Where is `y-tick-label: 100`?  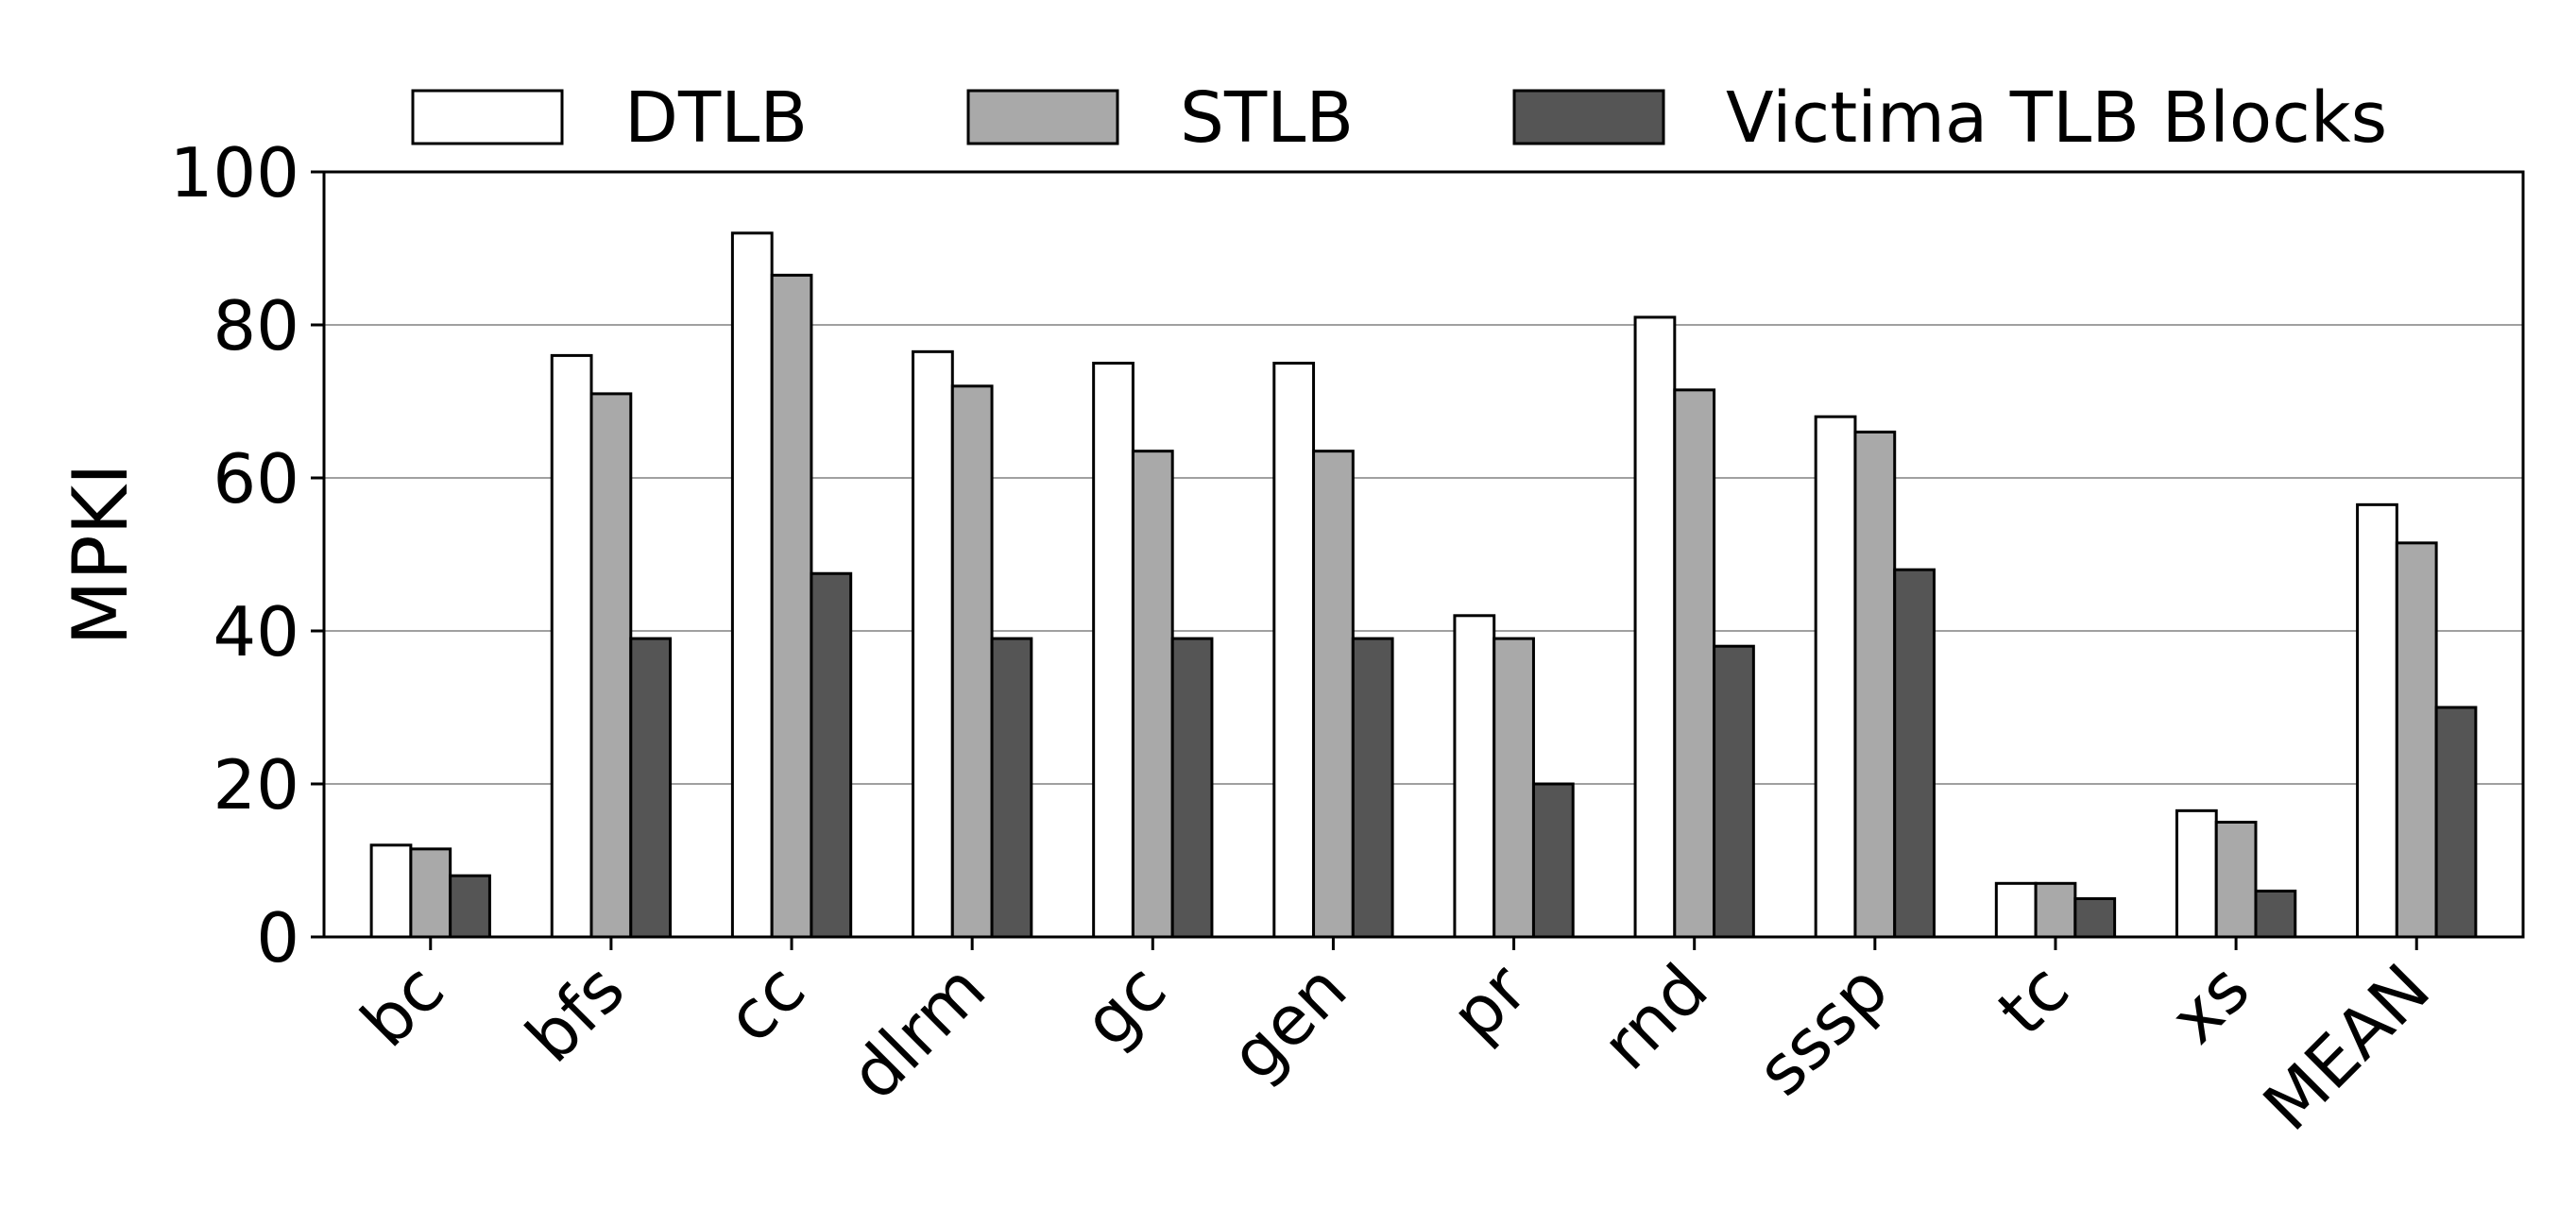
y-tick-label: 100 is located at coordinates (235, 173).